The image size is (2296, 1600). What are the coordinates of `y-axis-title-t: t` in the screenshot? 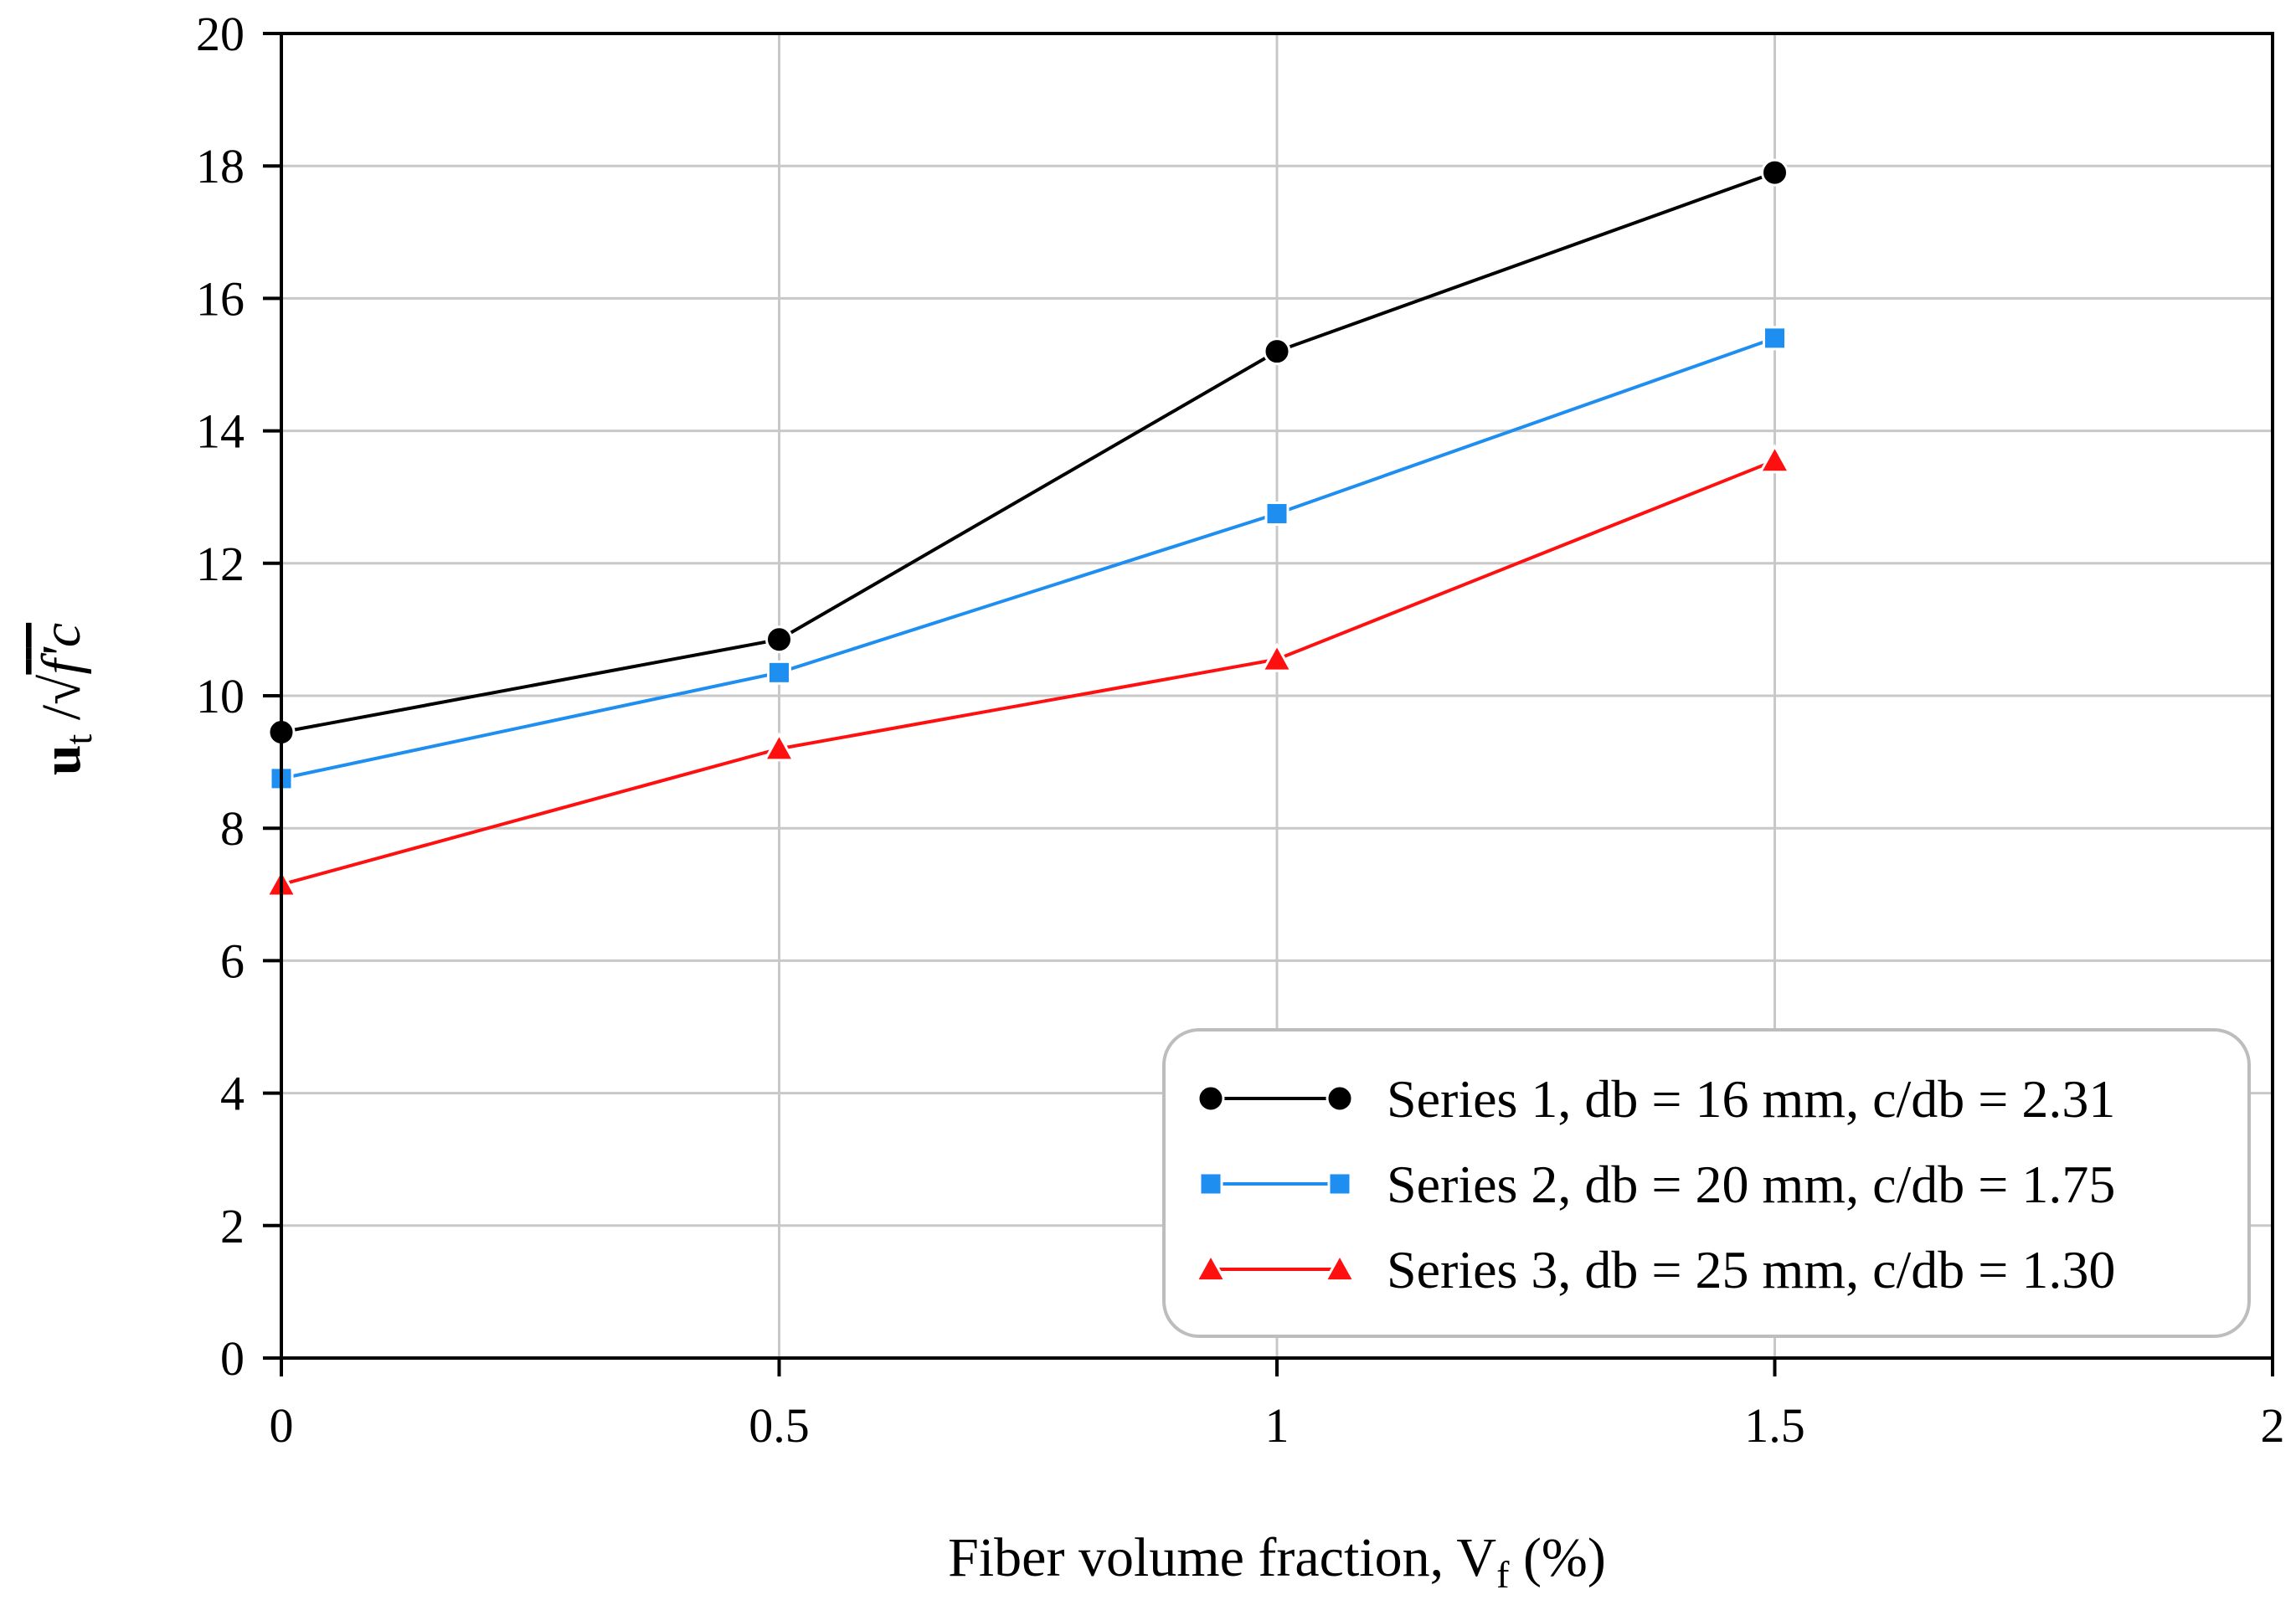 It's located at (78, 738).